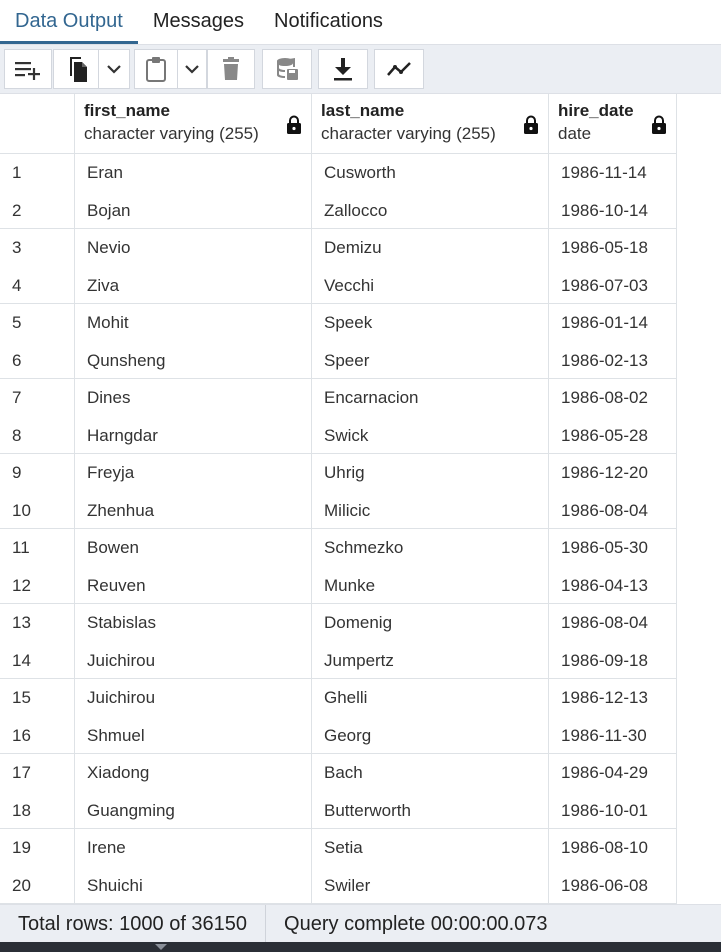 Image resolution: width=721 pixels, height=952 pixels. Describe the element at coordinates (430, 773) in the screenshot. I see `last-name-cell: Bach` at that location.